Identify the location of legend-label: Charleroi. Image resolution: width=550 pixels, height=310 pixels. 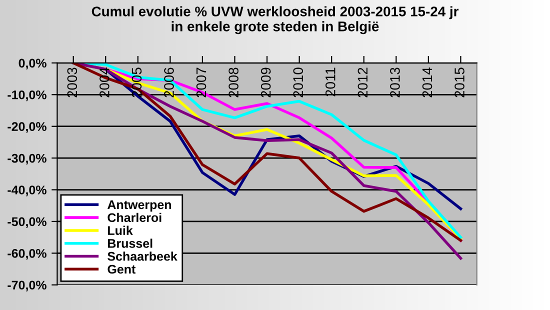
(135, 217).